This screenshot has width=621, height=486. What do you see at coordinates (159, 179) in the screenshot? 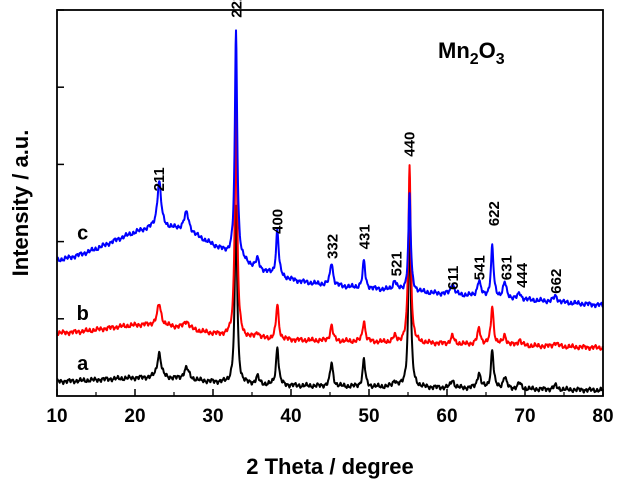
I see `peak-label: 211` at bounding box center [159, 179].